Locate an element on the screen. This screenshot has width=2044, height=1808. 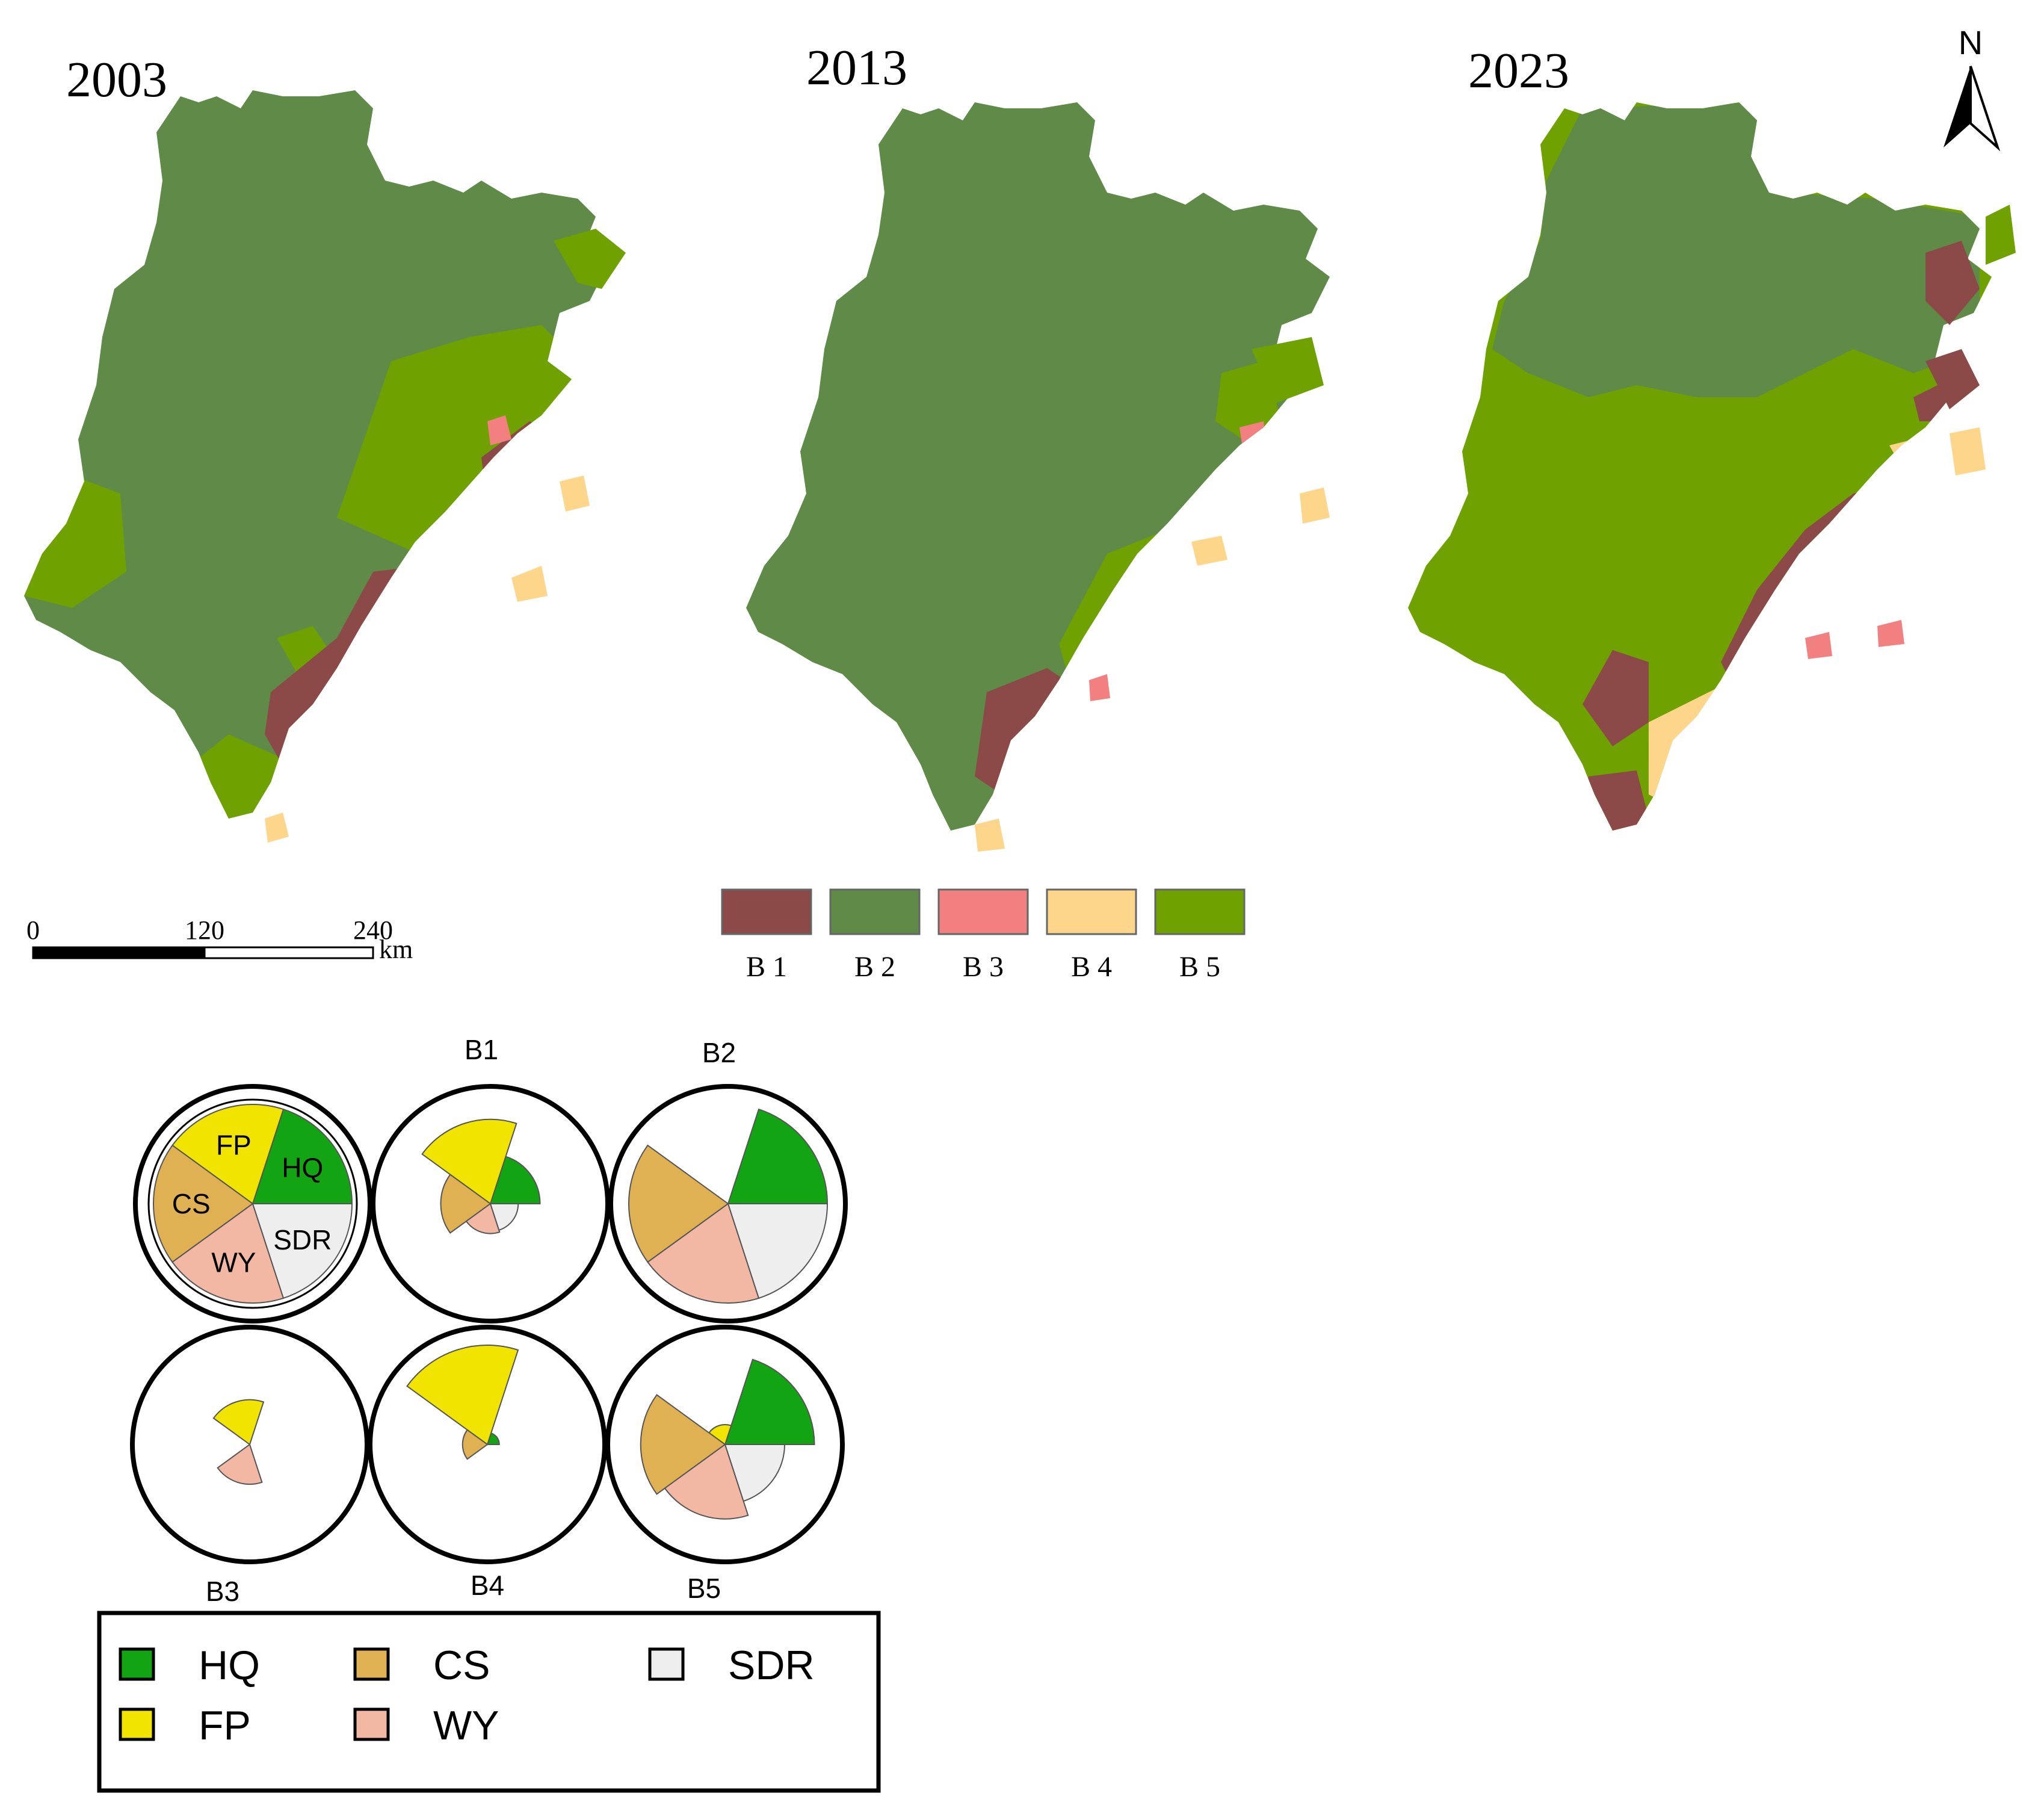
rose-wedge-label-wy: WY is located at coordinates (233, 1262).